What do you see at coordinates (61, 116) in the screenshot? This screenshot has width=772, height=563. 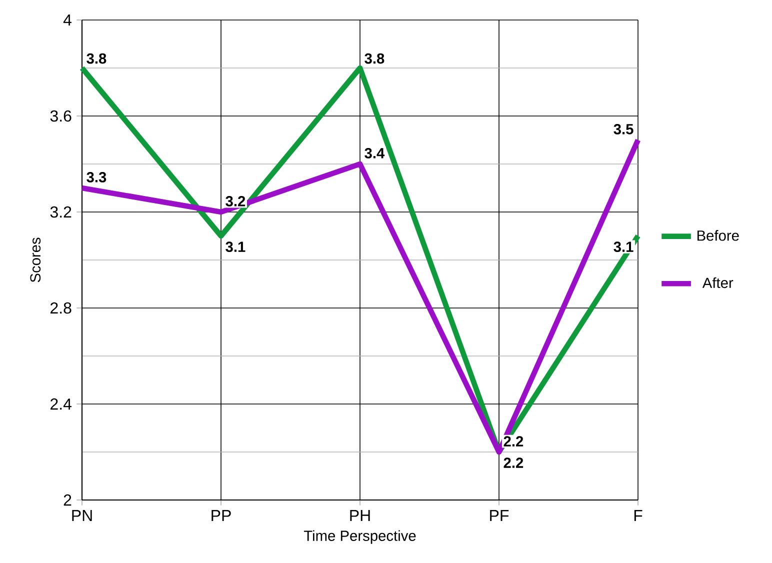 I see `y-tick-label: 3.6` at bounding box center [61, 116].